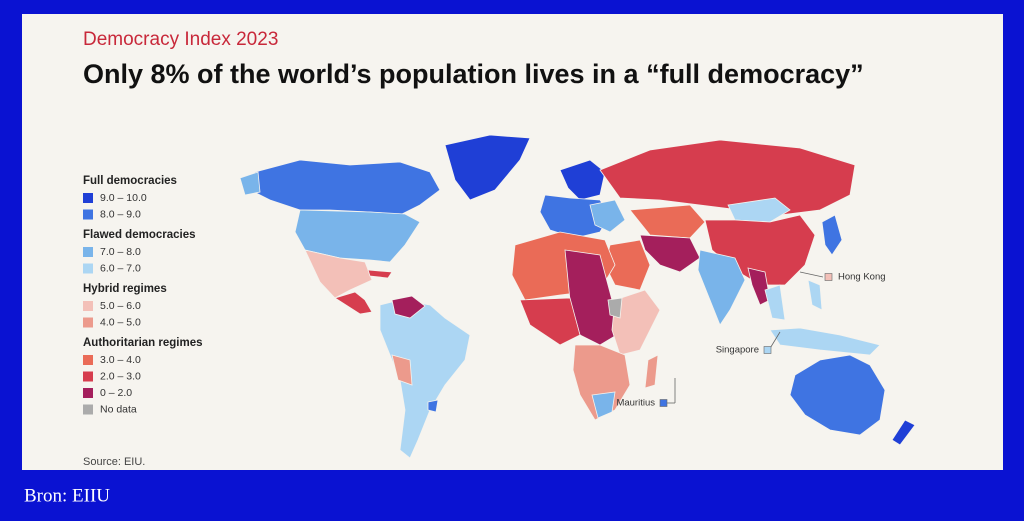 The width and height of the screenshot is (1024, 521). I want to click on source: Source: EIU., so click(114, 462).